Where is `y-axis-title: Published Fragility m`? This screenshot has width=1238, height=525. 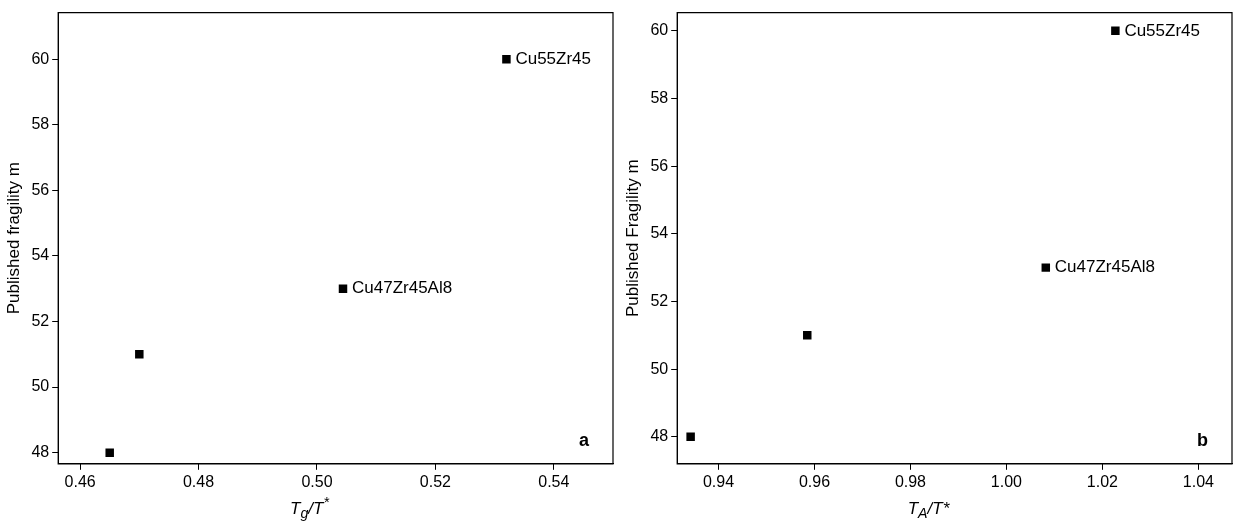 y-axis-title: Published Fragility m is located at coordinates (632, 238).